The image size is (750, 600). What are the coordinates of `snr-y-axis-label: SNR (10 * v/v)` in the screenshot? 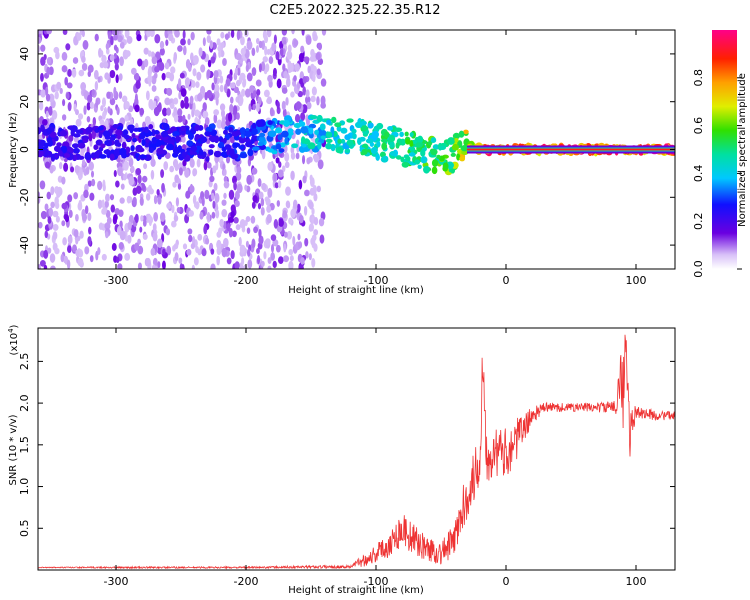 It's located at (13, 449).